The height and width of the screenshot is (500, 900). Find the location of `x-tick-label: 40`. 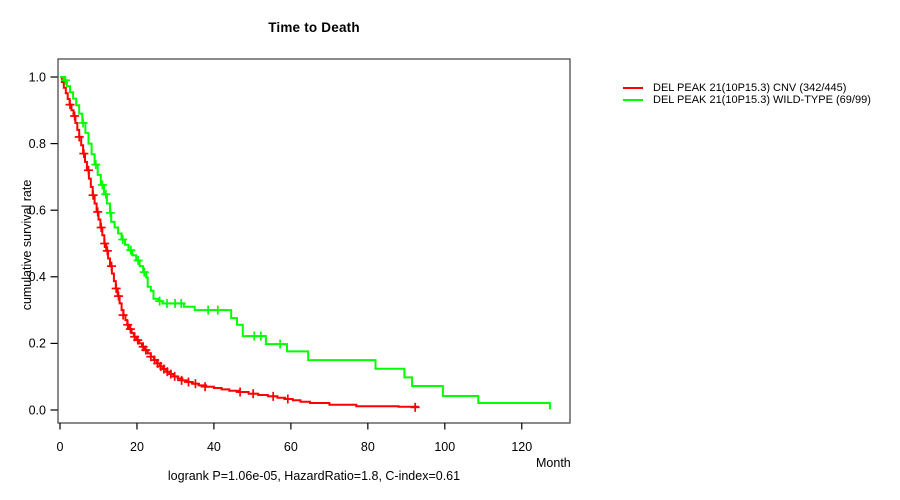

x-tick-label: 40 is located at coordinates (214, 447).